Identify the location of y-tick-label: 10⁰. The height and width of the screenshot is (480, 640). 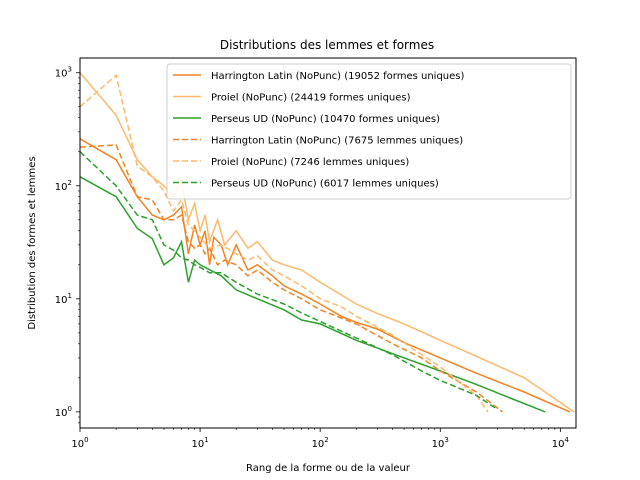
(63, 412).